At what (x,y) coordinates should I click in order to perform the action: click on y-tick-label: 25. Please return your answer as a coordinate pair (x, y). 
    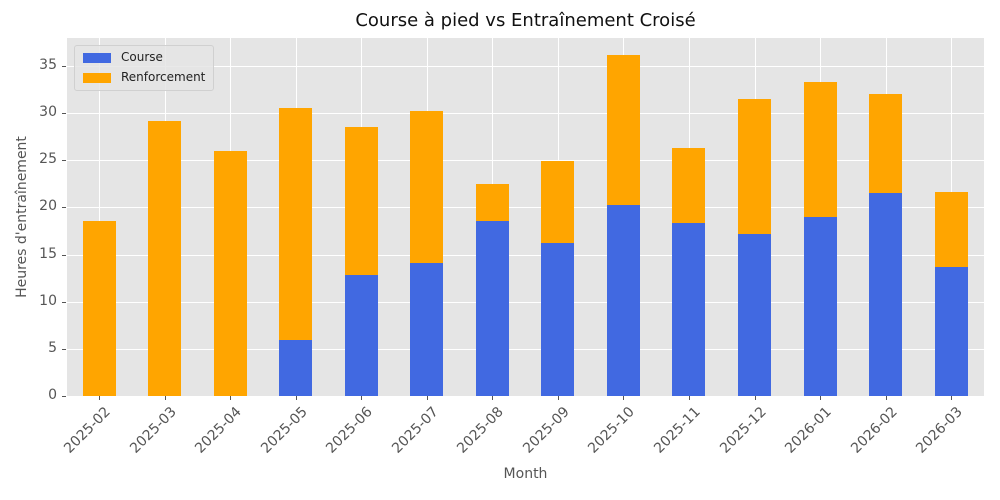
    Looking at the image, I should click on (48, 159).